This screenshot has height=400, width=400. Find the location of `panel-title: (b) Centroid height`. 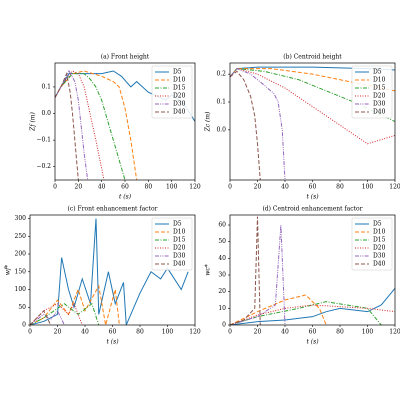

panel-title: (b) Centroid height is located at coordinates (312, 57).